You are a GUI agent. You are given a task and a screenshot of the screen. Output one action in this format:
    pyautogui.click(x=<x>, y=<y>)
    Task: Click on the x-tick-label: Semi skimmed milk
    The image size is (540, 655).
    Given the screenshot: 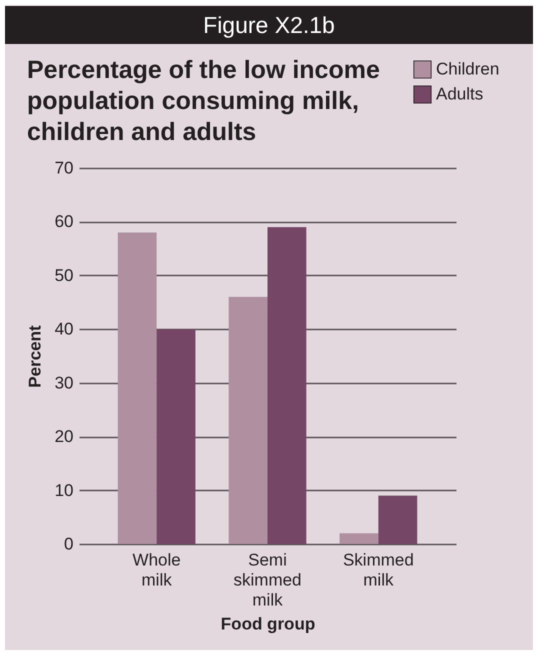 What is the action you would take?
    pyautogui.click(x=267, y=580)
    